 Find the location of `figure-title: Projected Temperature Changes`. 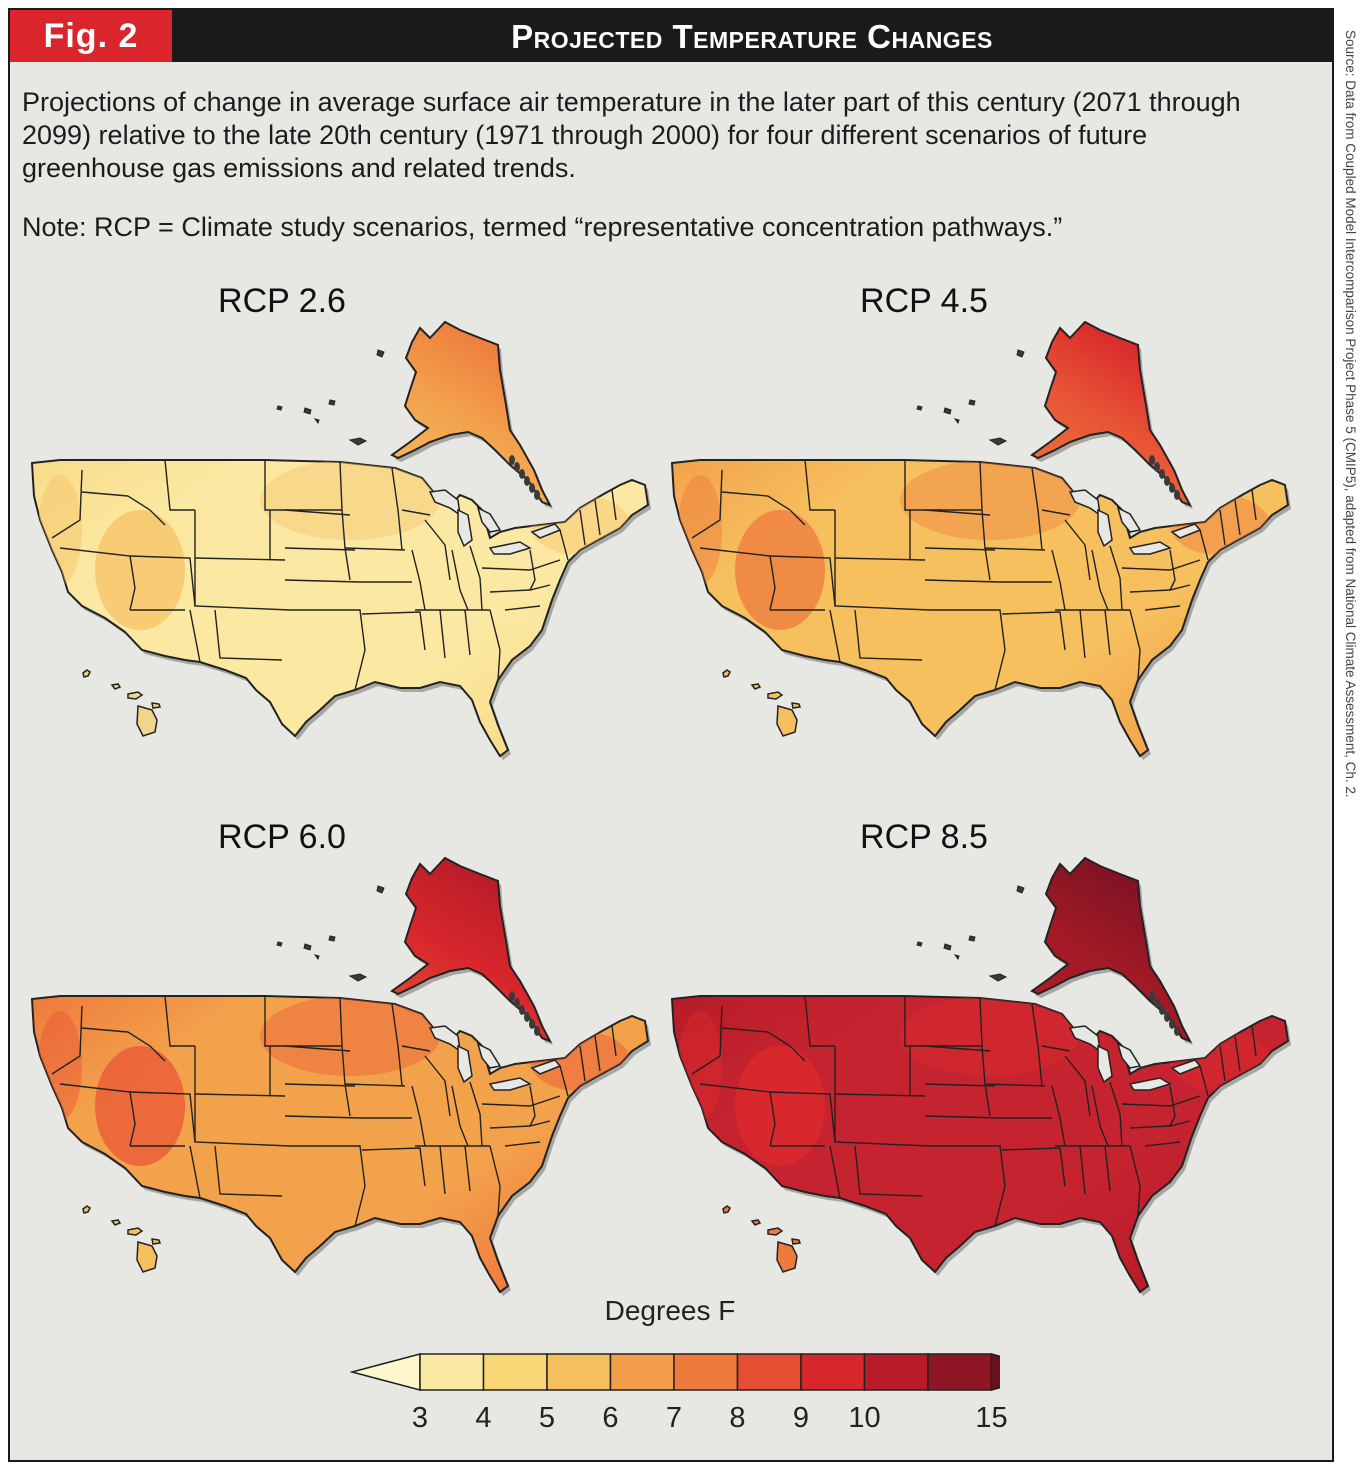

figure-title: Projected Temperature Changes is located at coordinates (752, 36).